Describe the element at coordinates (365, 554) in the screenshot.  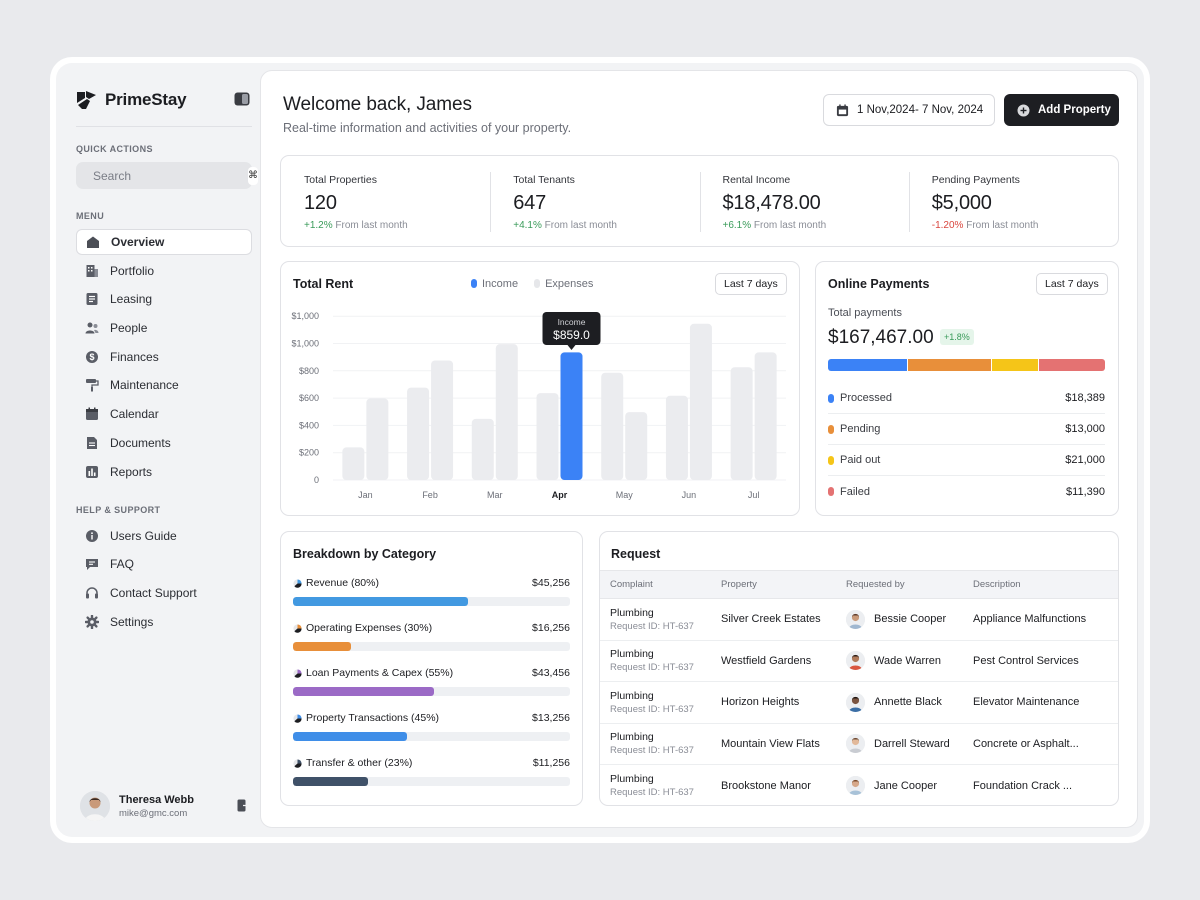
I see `card-title: Breakdown by Category` at that location.